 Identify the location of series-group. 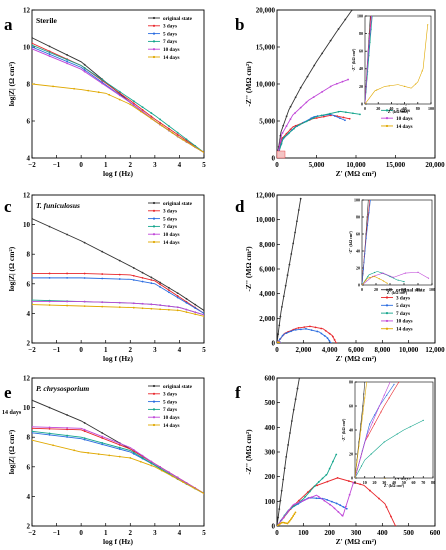
(118, 447).